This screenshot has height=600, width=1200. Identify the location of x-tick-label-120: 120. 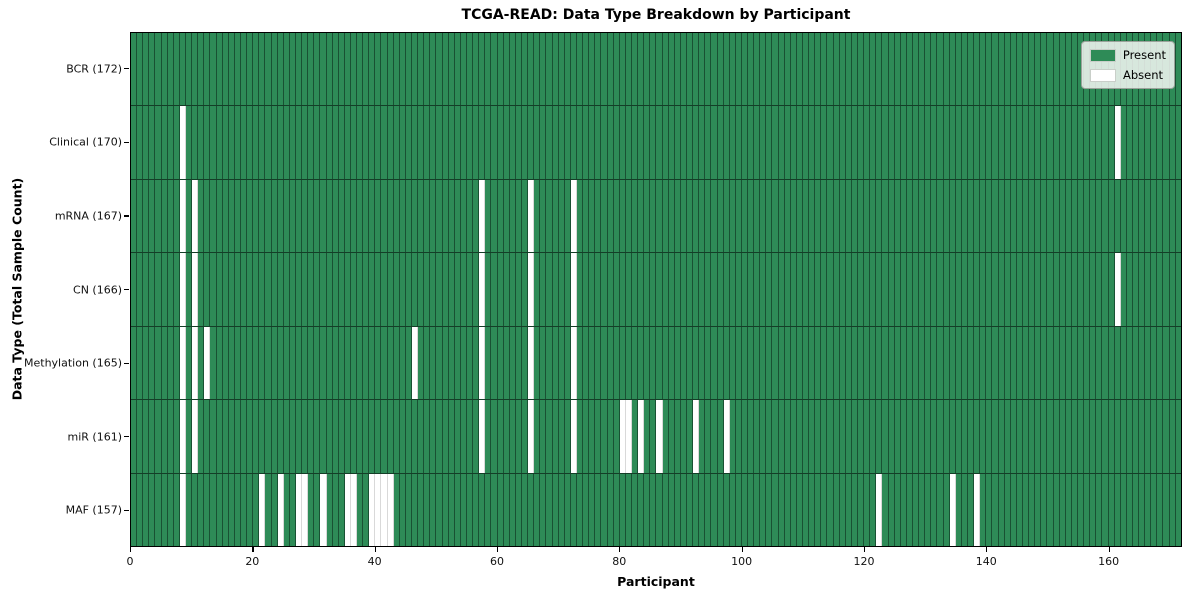
(864, 561).